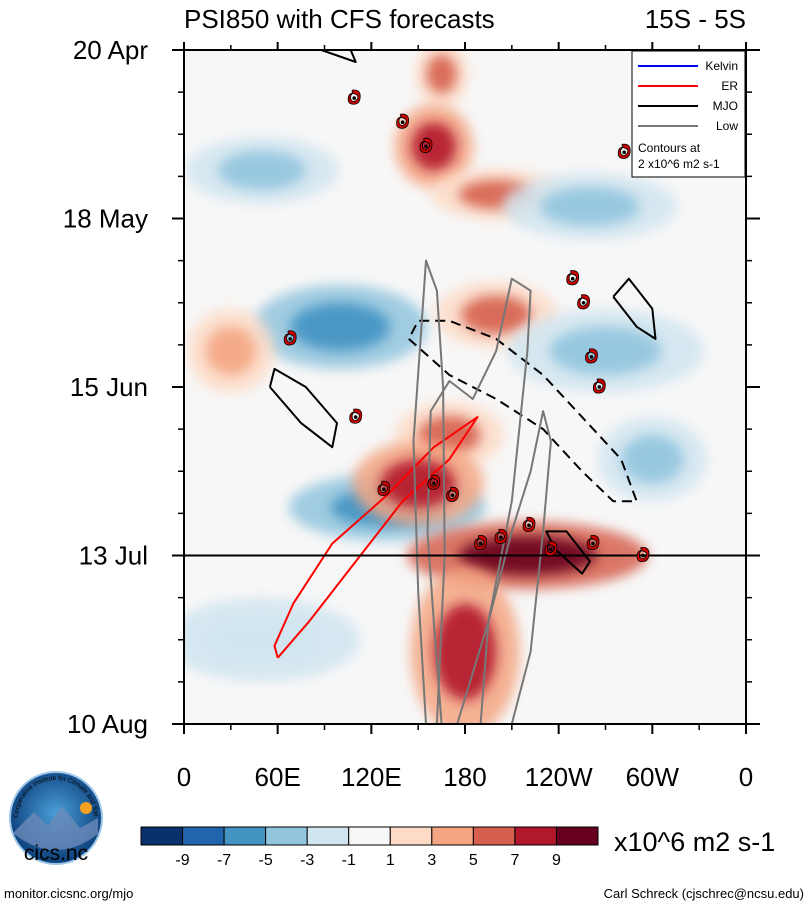  I want to click on author-credit: Carl Schreck (cjschrec@ncsu.edu), so click(704, 893).